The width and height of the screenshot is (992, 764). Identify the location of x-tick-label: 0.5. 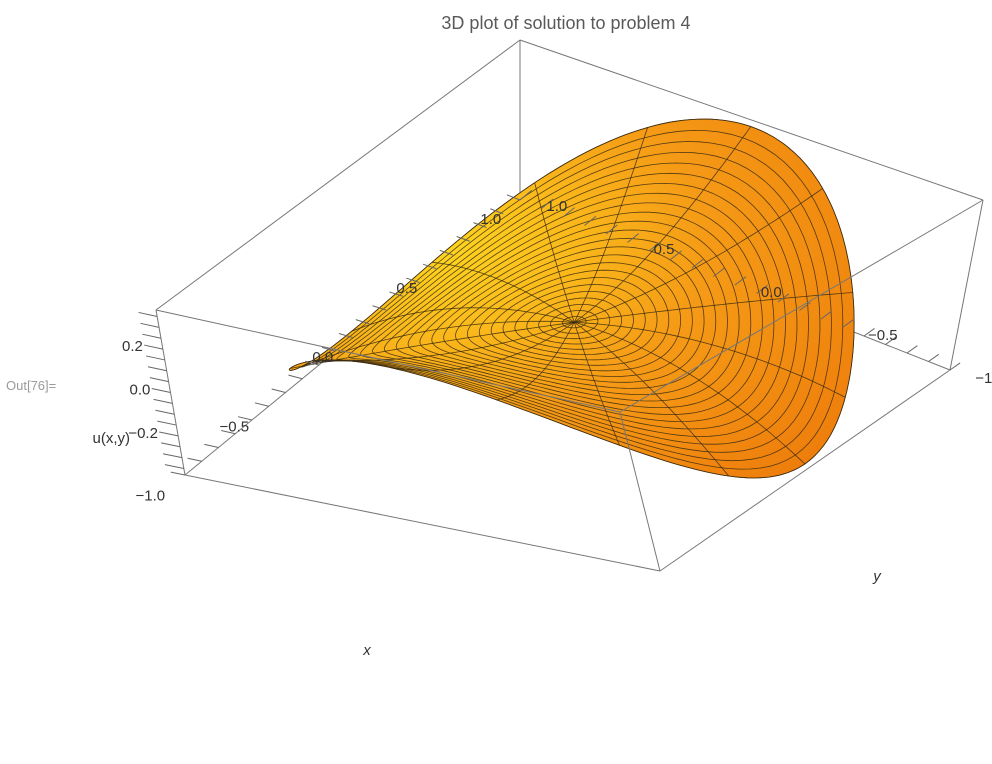
(406, 288).